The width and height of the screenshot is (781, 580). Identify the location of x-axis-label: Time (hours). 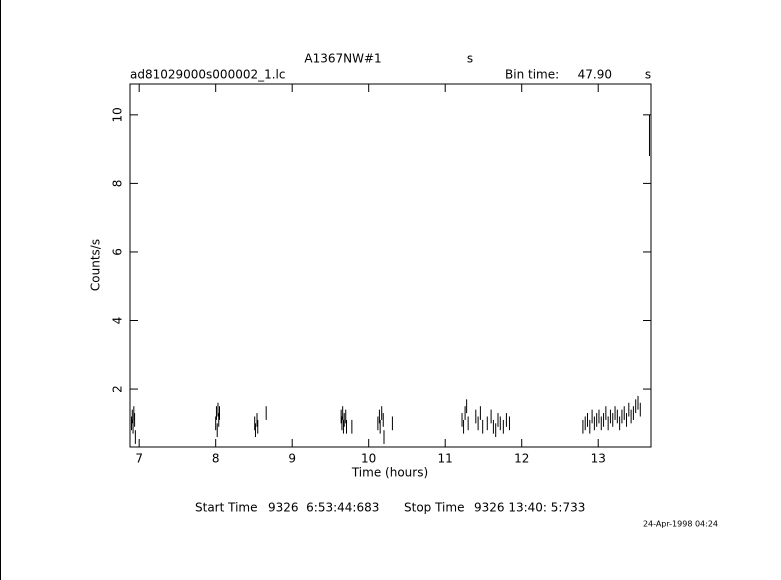
(389, 473).